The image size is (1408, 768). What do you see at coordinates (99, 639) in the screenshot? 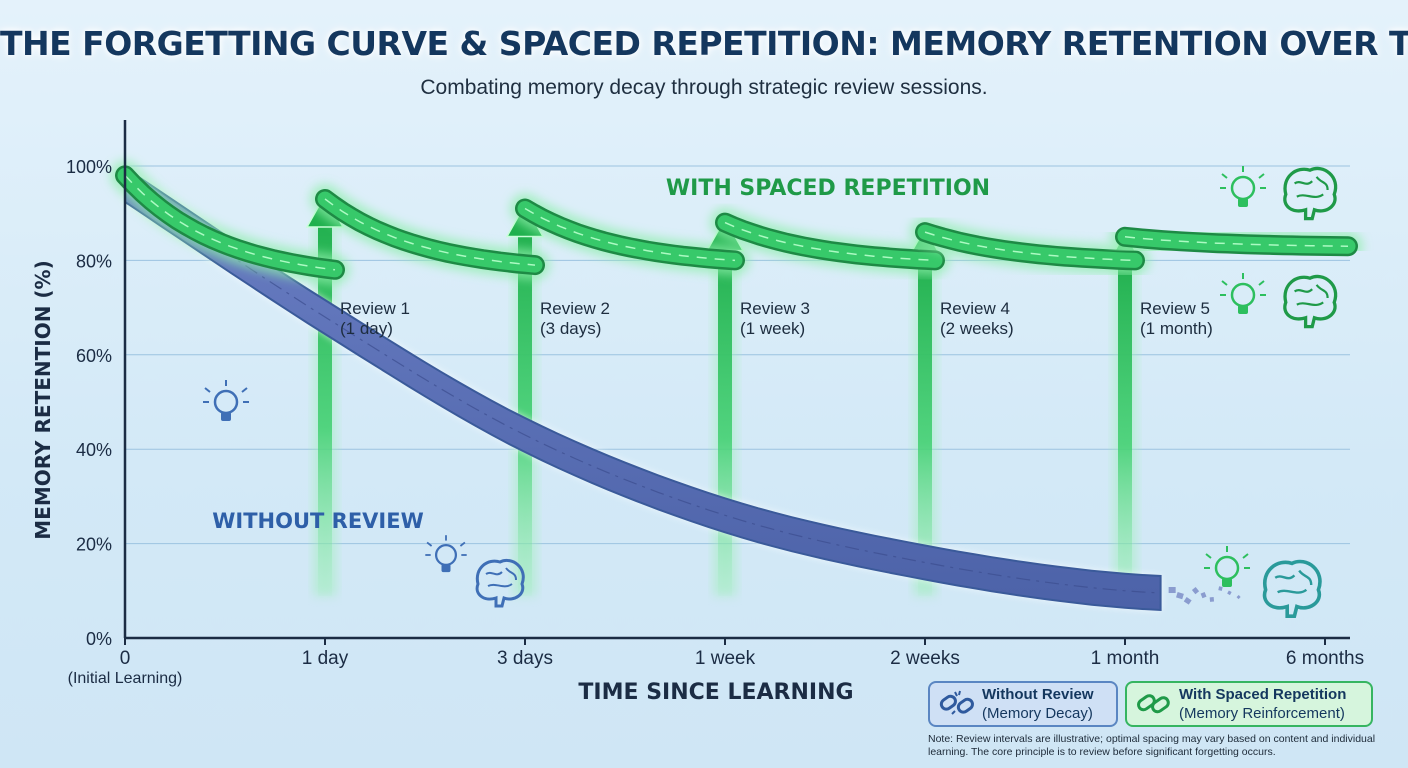
I see `y-tick-label: 0%` at bounding box center [99, 639].